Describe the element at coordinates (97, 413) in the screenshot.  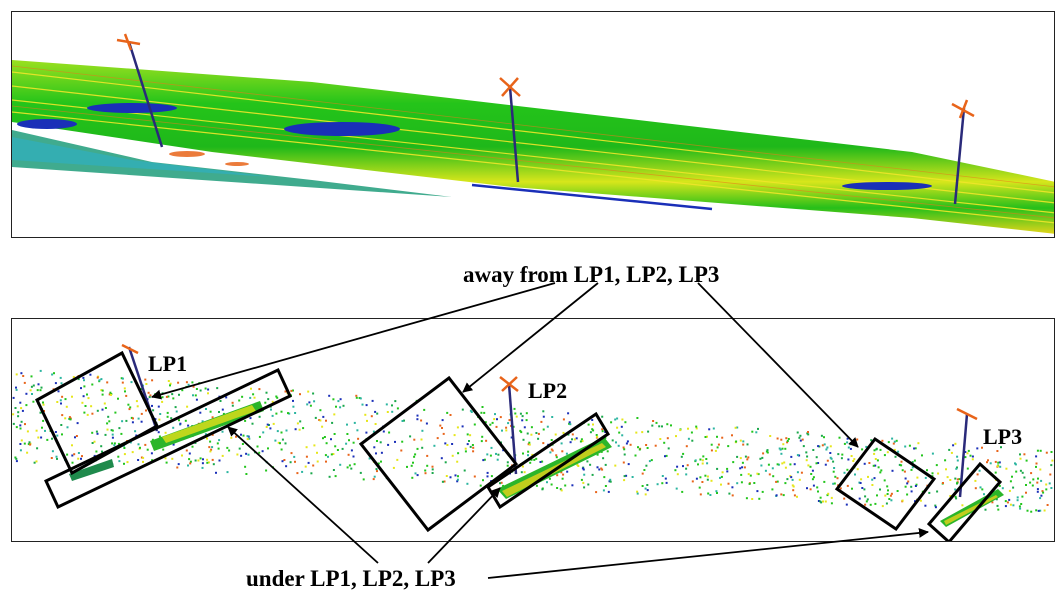
I see `box-away-lp1` at that location.